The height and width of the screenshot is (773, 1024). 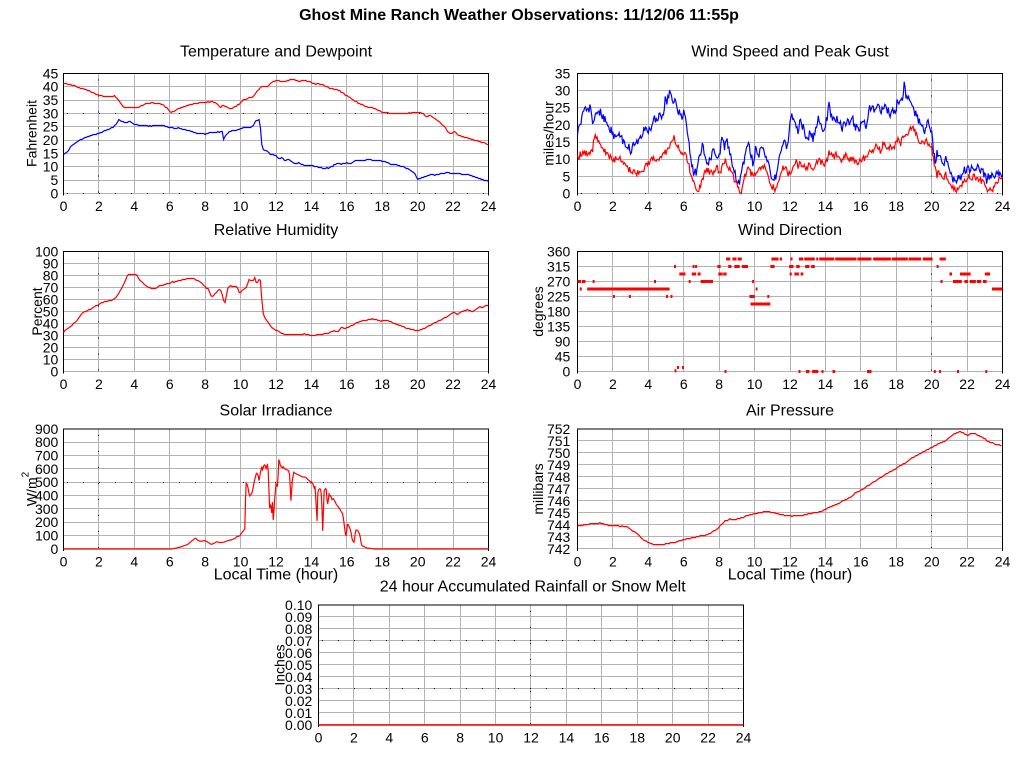 I want to click on svg-text: 400, so click(x=47, y=496).